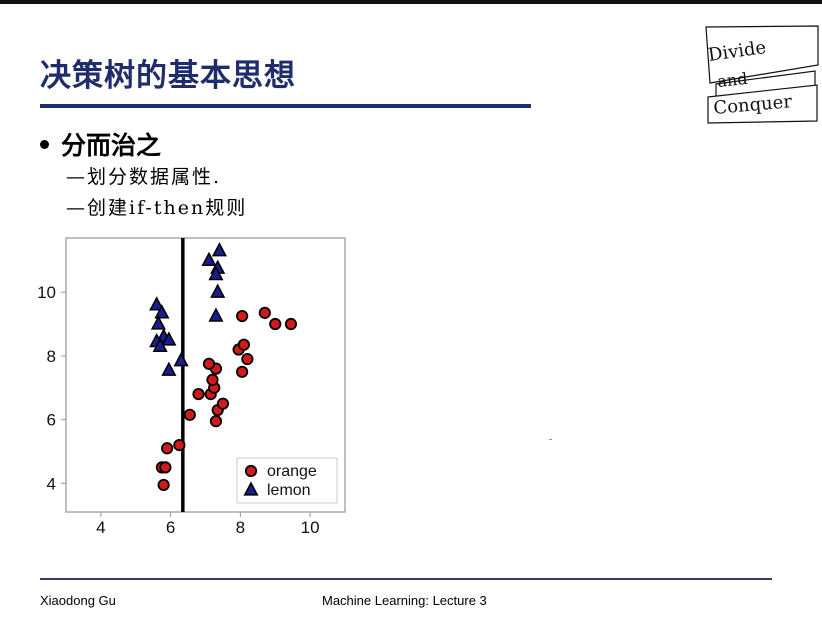 Image resolution: width=822 pixels, height=625 pixels. What do you see at coordinates (240, 527) in the screenshot?
I see `x-tick-label: 8` at bounding box center [240, 527].